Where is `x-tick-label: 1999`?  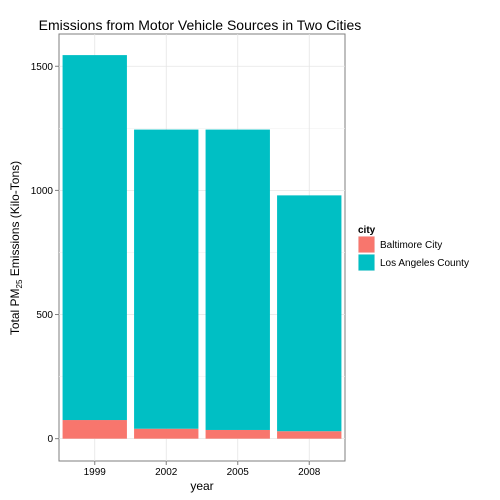
x-tick-label: 1999 is located at coordinates (95, 472).